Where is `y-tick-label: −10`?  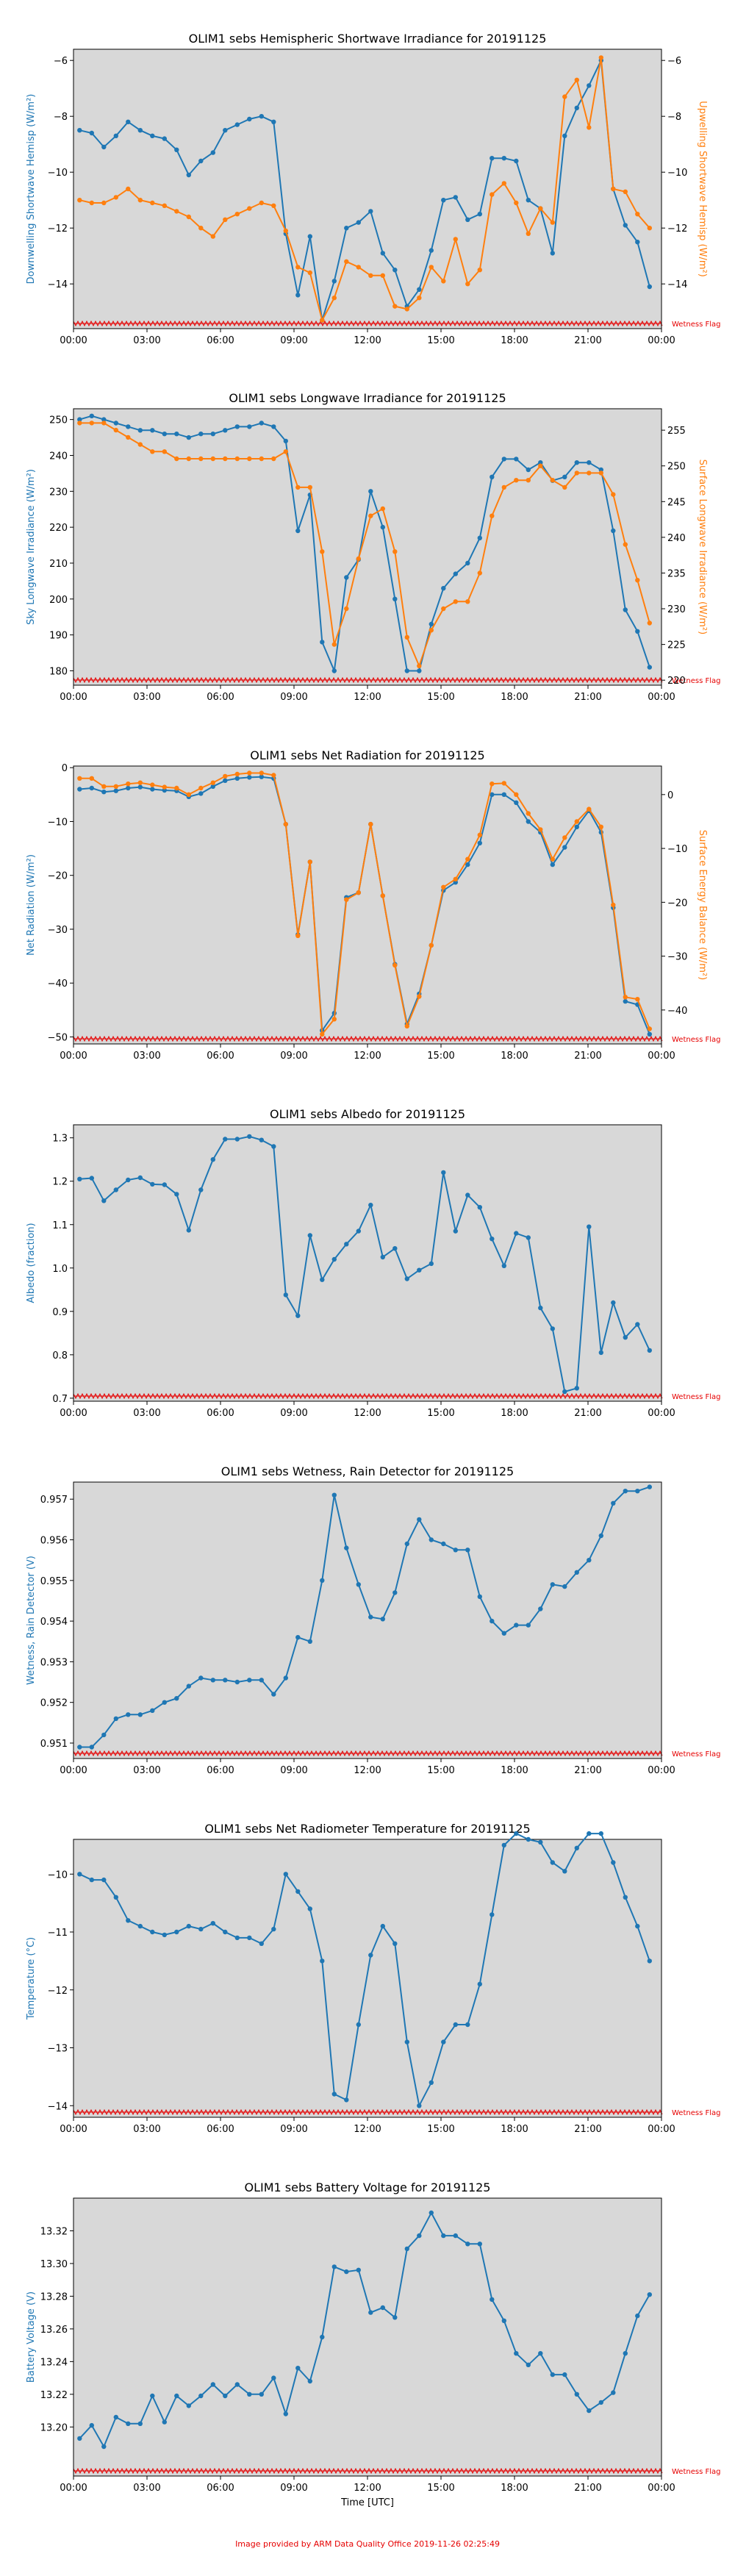
y-tick-label: −10 is located at coordinates (58, 822).